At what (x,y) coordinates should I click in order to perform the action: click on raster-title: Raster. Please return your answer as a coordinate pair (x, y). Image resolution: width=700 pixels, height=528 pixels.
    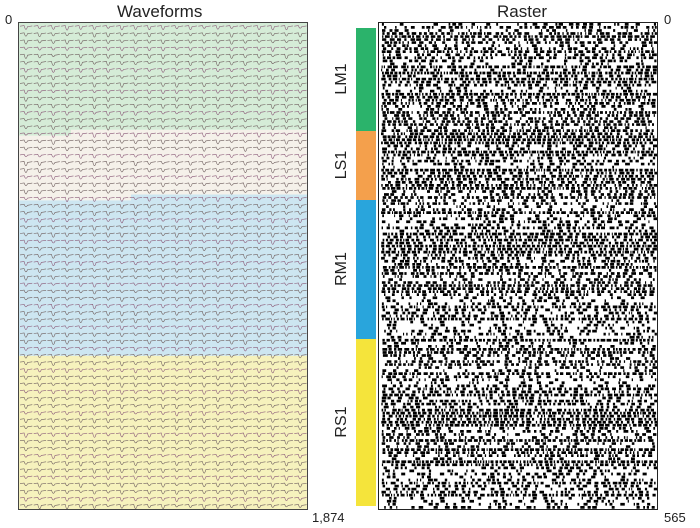
    Looking at the image, I should click on (522, 11).